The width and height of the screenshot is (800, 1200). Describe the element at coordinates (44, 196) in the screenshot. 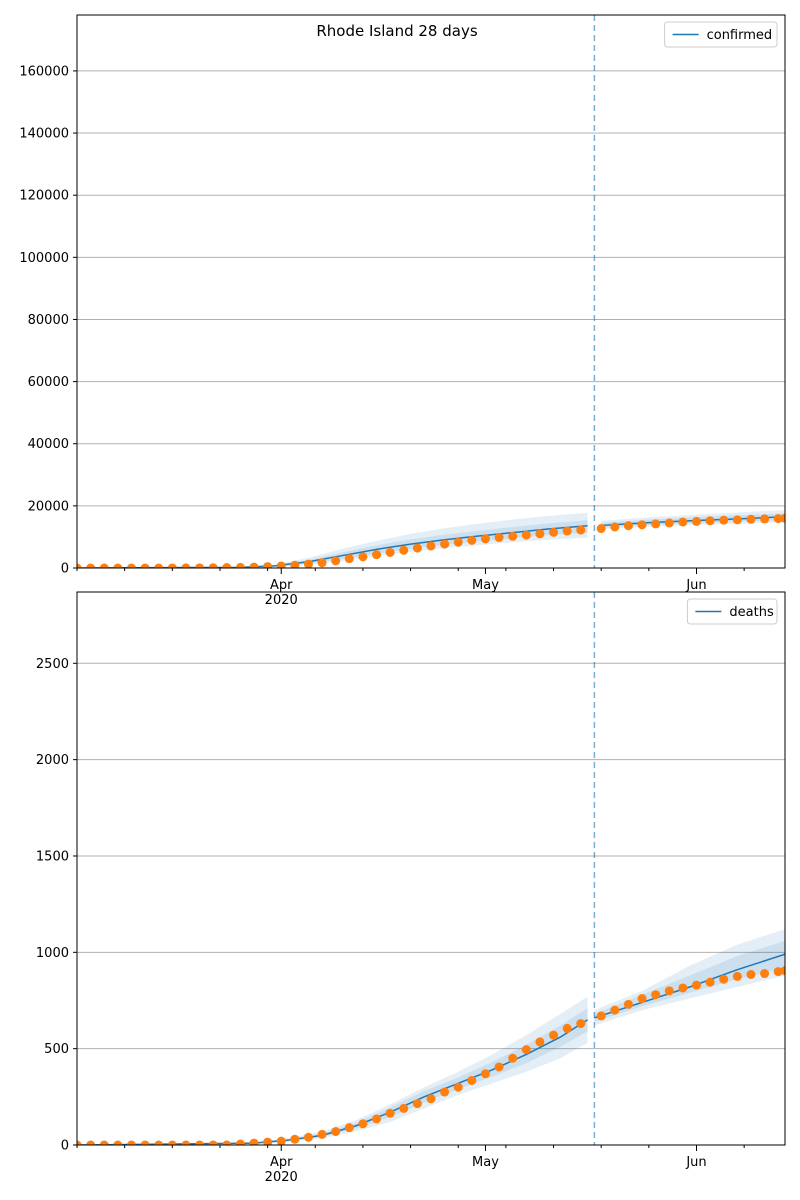

I see `y-tick-label: 120000` at that location.